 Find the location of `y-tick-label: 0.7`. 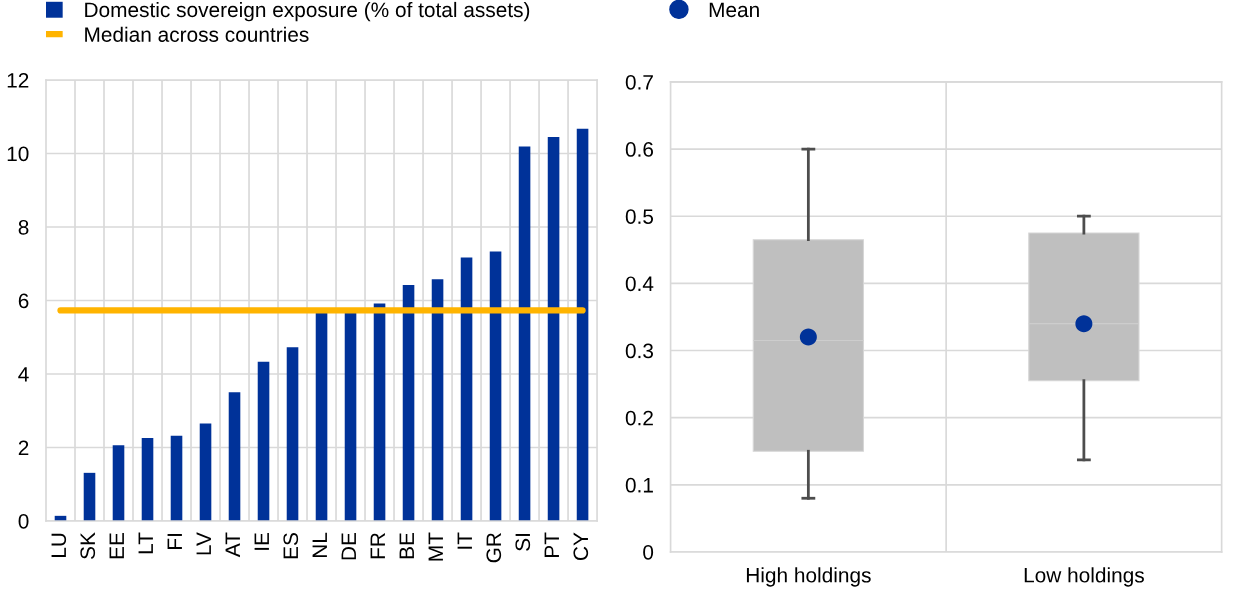

y-tick-label: 0.7 is located at coordinates (639, 82).